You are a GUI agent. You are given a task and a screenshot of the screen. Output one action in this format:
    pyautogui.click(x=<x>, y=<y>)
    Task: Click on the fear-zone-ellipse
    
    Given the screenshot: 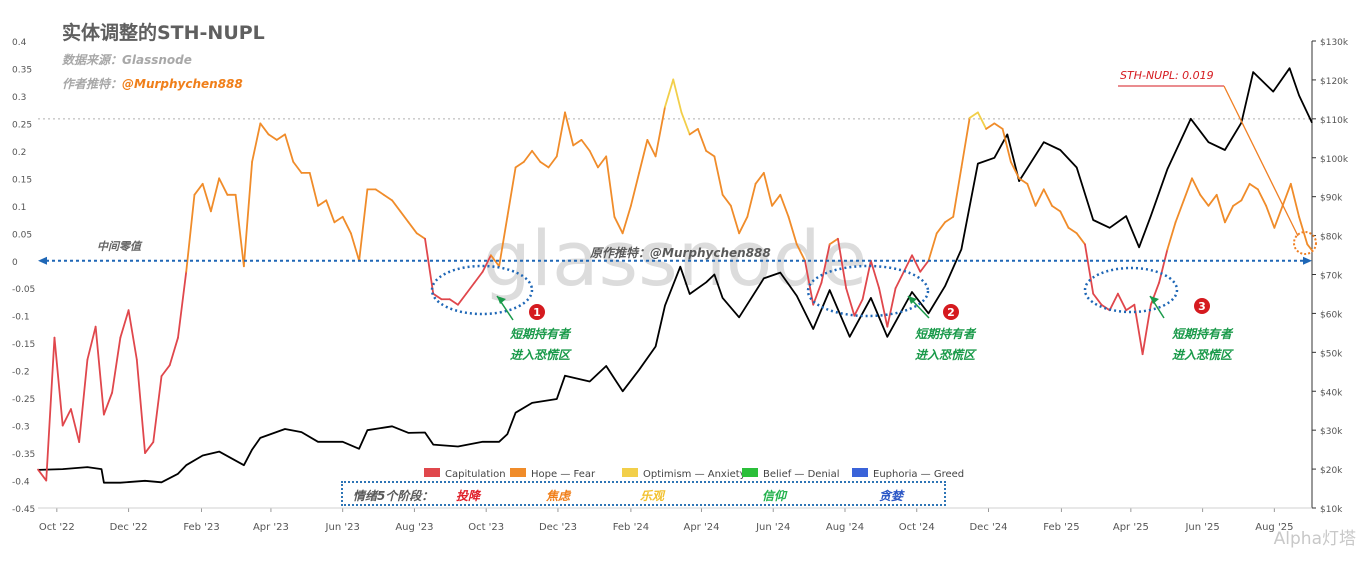 What is the action you would take?
    pyautogui.click(x=482, y=290)
    